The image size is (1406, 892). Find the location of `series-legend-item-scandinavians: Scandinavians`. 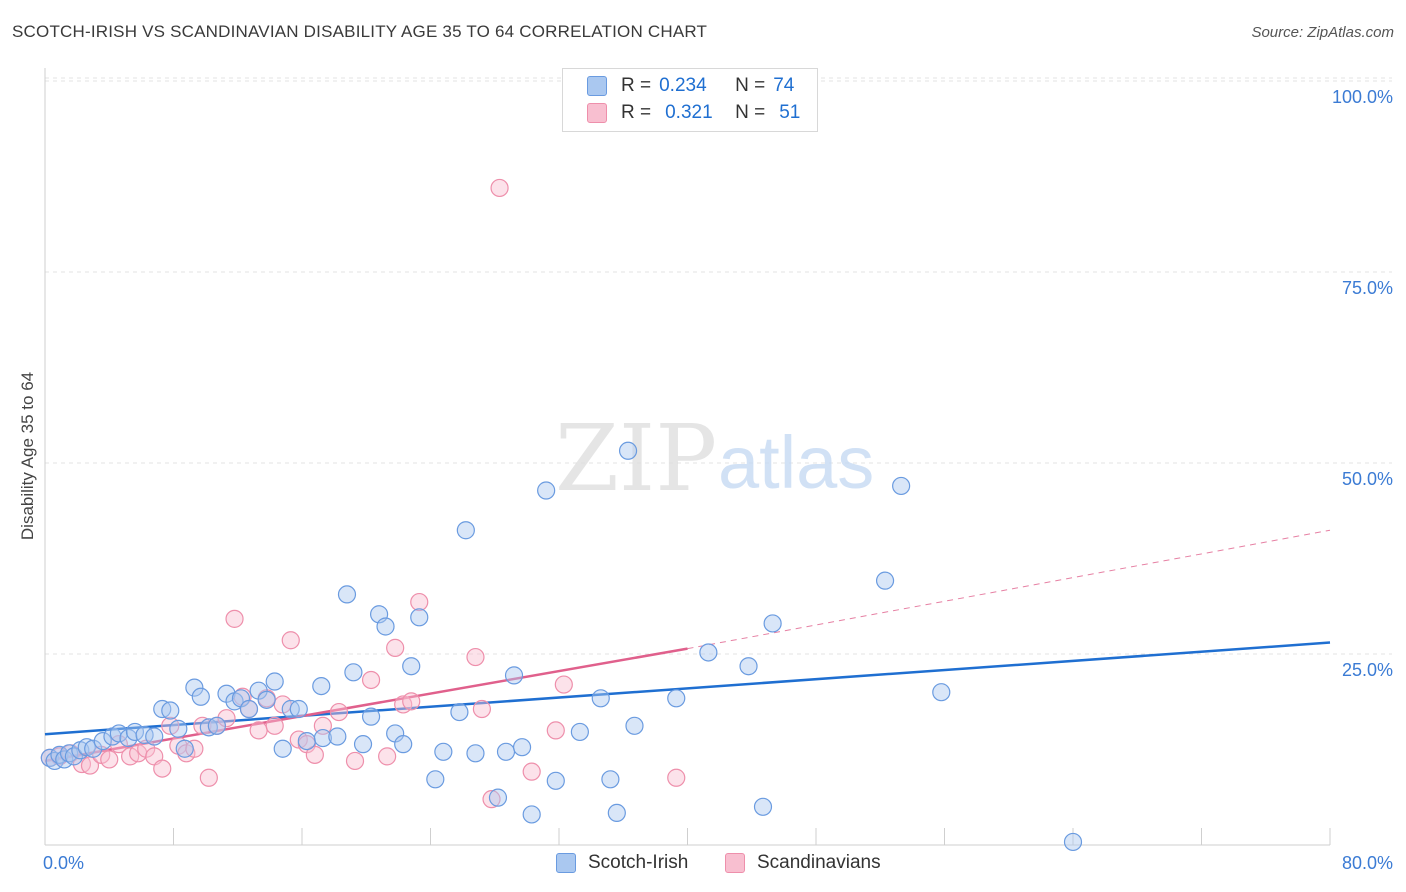

series-legend-item-scandinavians: Scandinavians is located at coordinates (803, 863).